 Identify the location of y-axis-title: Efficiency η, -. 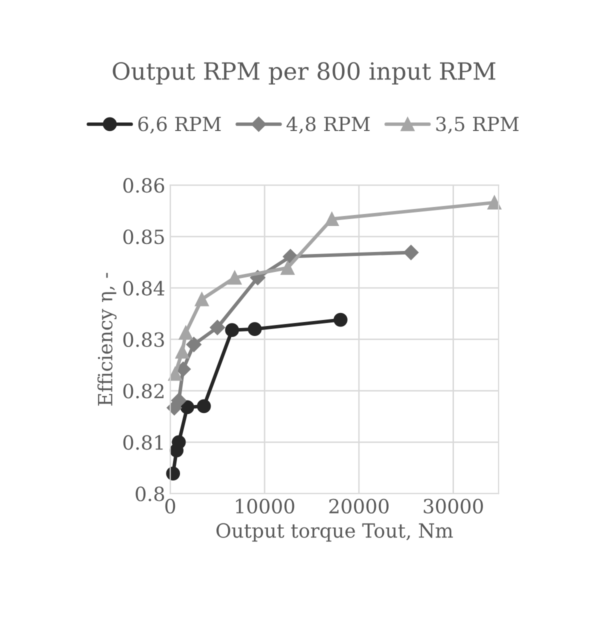
(107, 339).